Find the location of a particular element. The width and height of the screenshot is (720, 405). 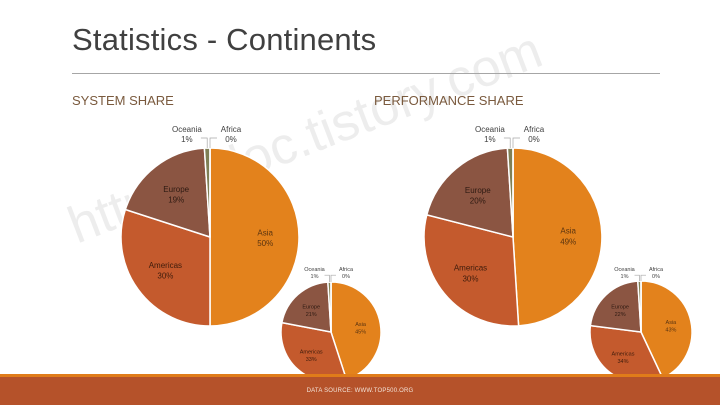

slice-value-europe: 19% is located at coordinates (176, 200).